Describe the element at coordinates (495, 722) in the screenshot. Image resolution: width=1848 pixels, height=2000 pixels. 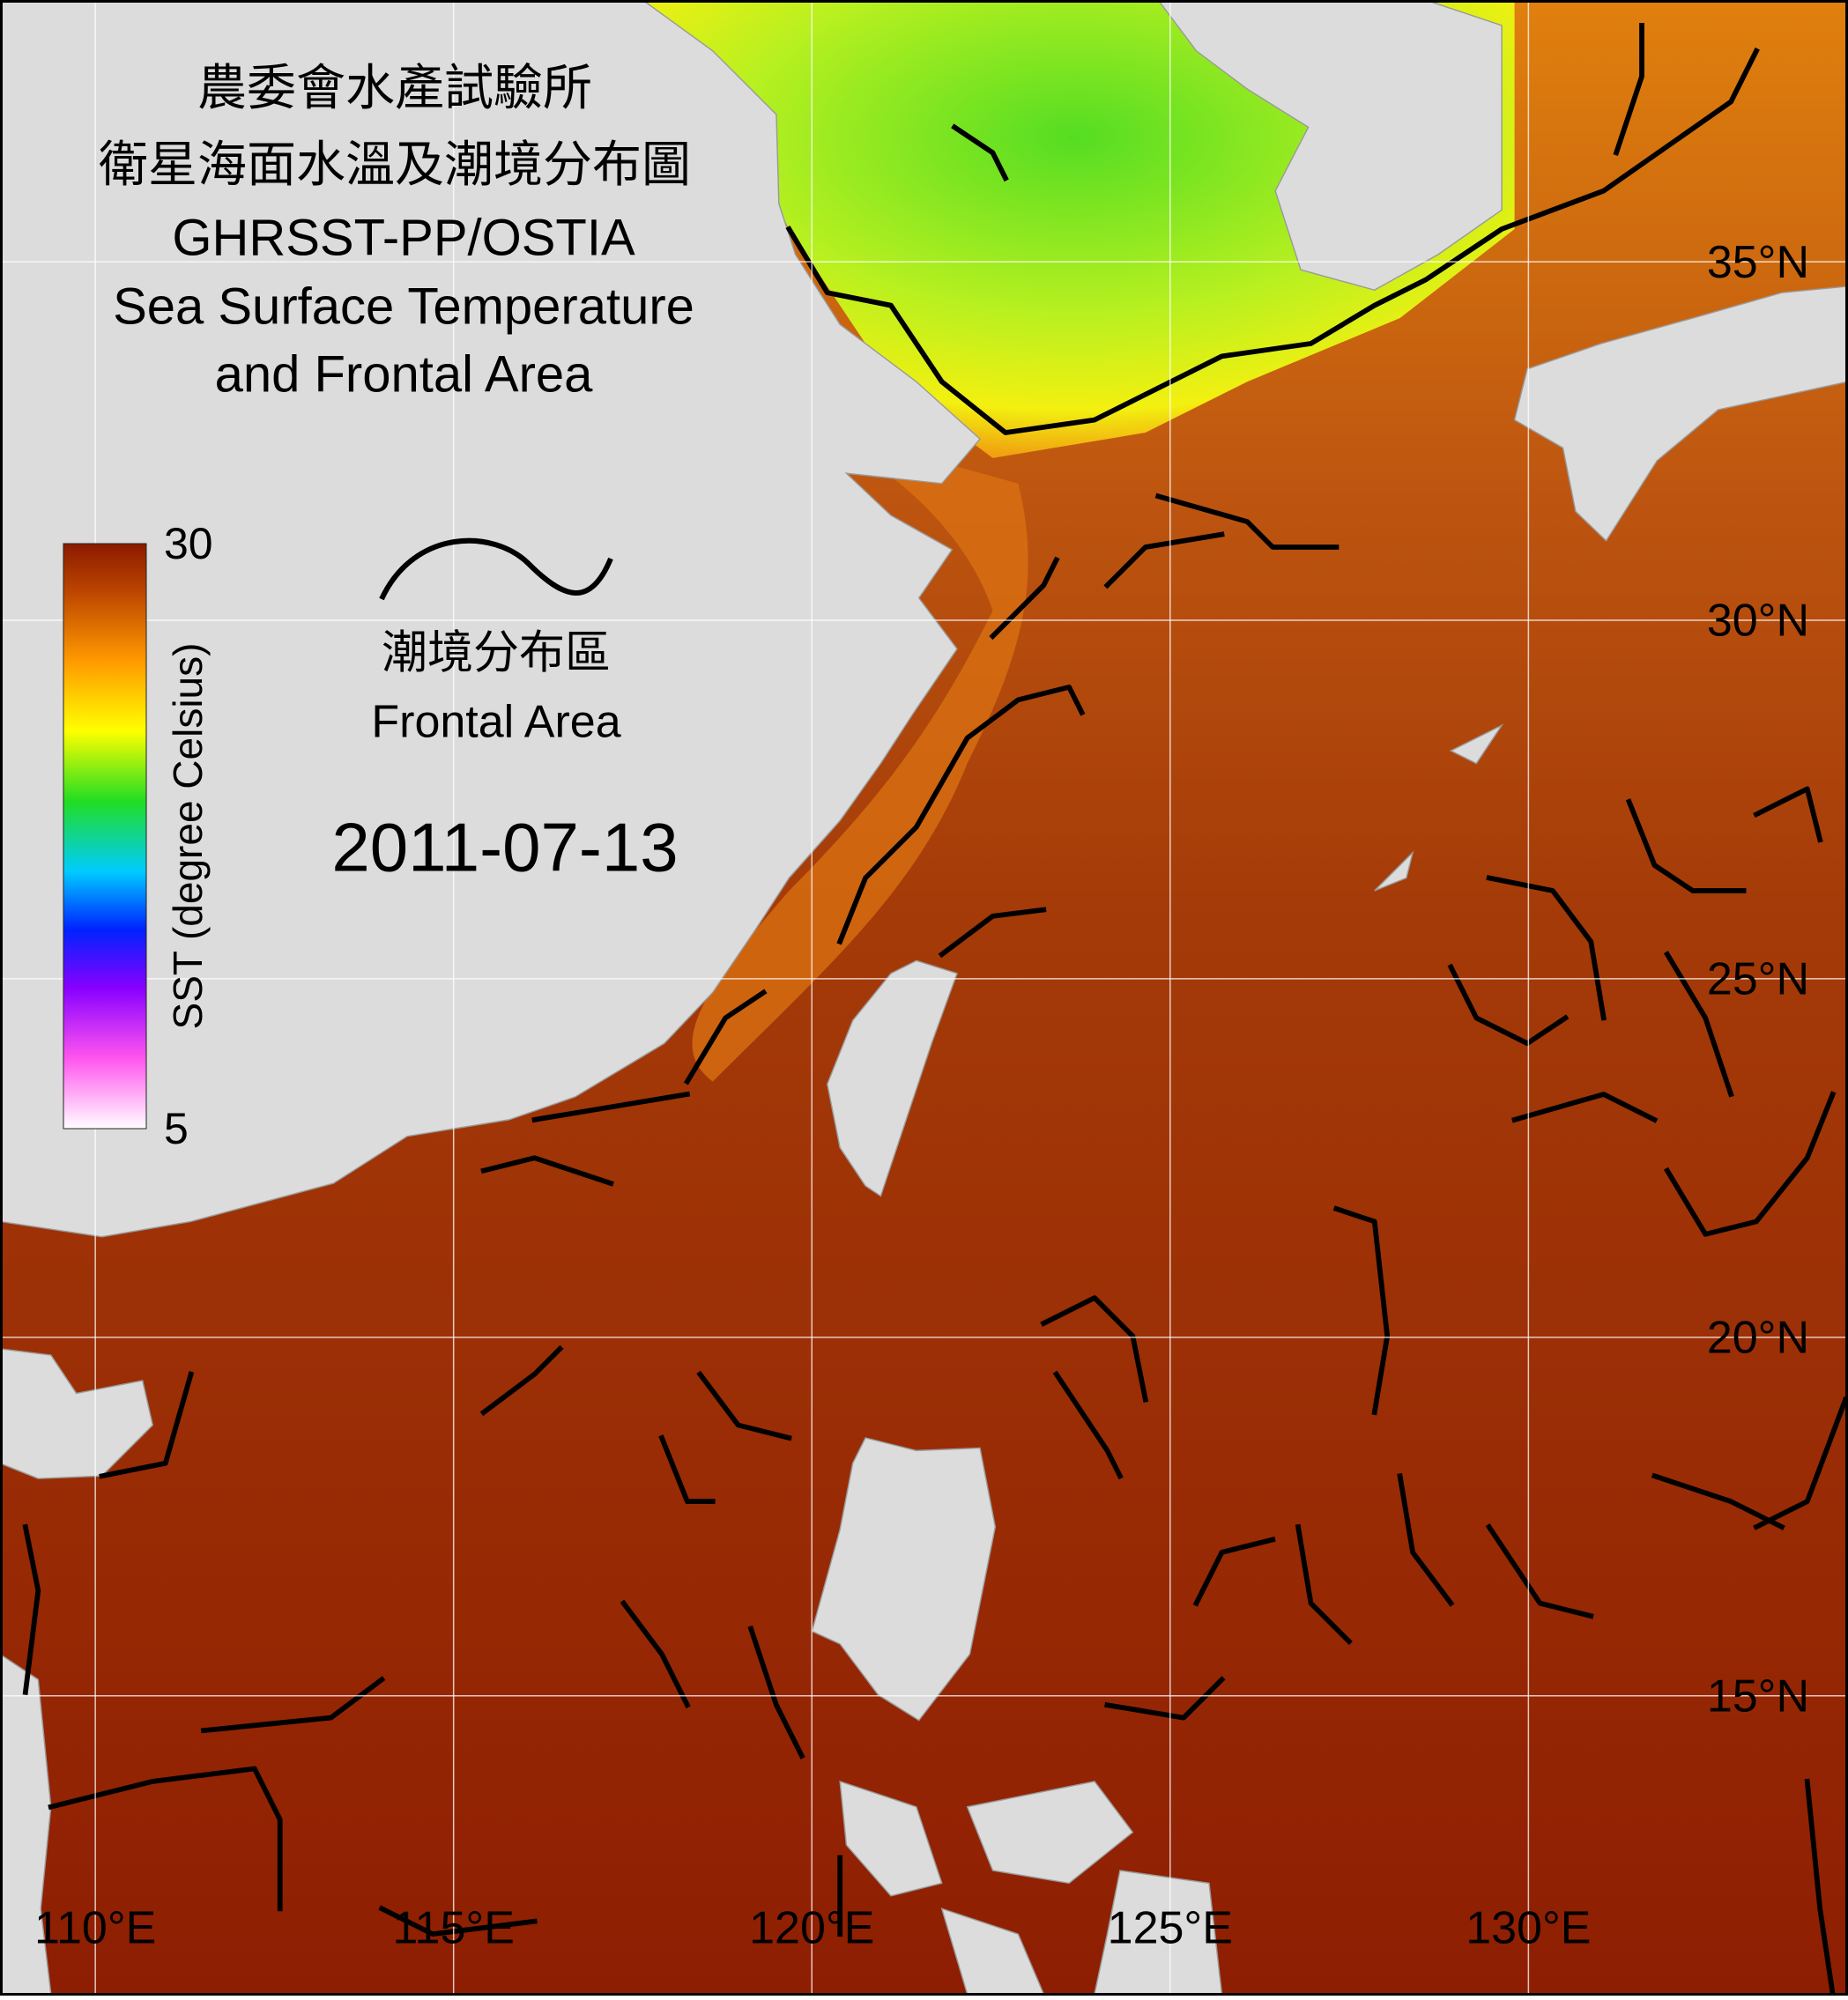
I see `legend-label-en: Frontal Area` at that location.